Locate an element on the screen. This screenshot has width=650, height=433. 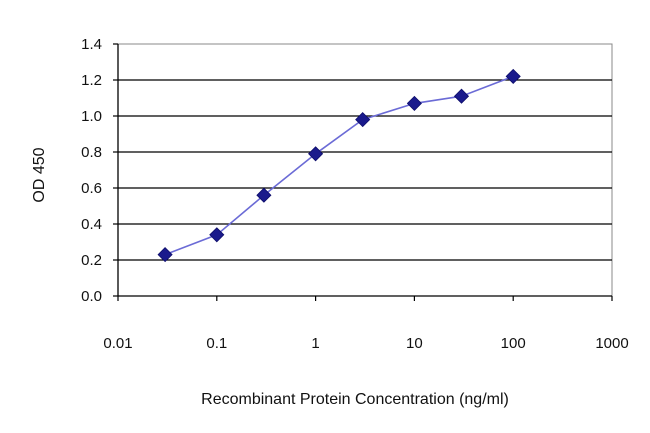
y-tick-label-7: 1.4 is located at coordinates (91, 44).